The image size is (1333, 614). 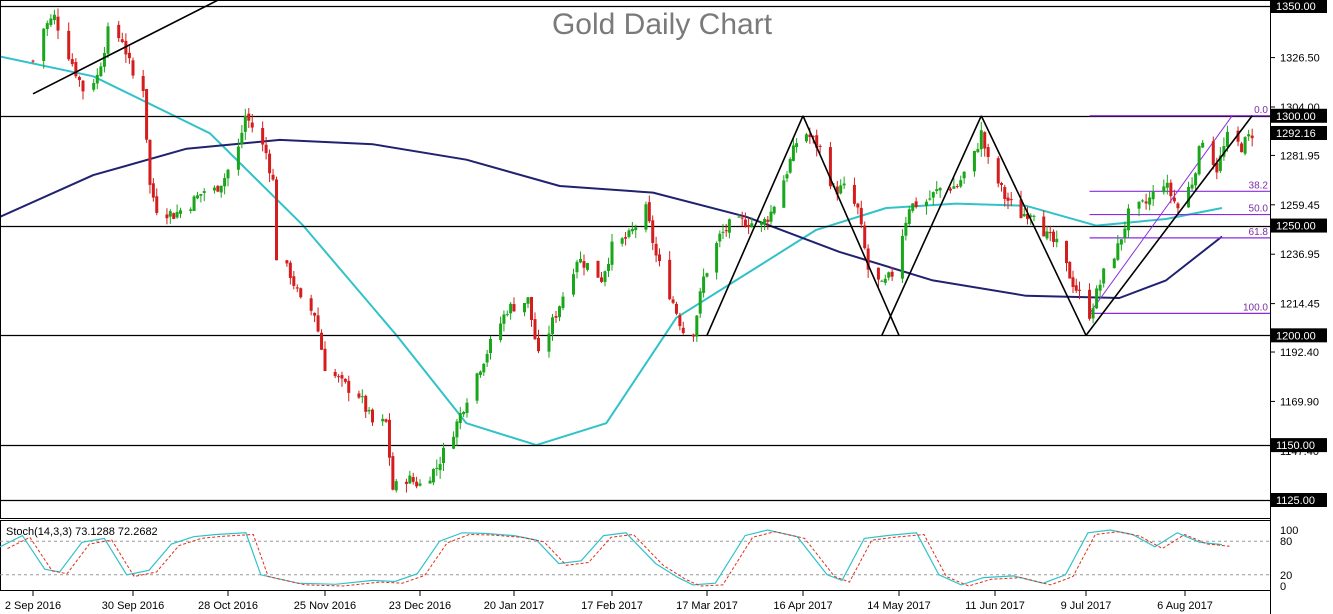 I want to click on y-tick-label: 1192.40, so click(x=1299, y=353).